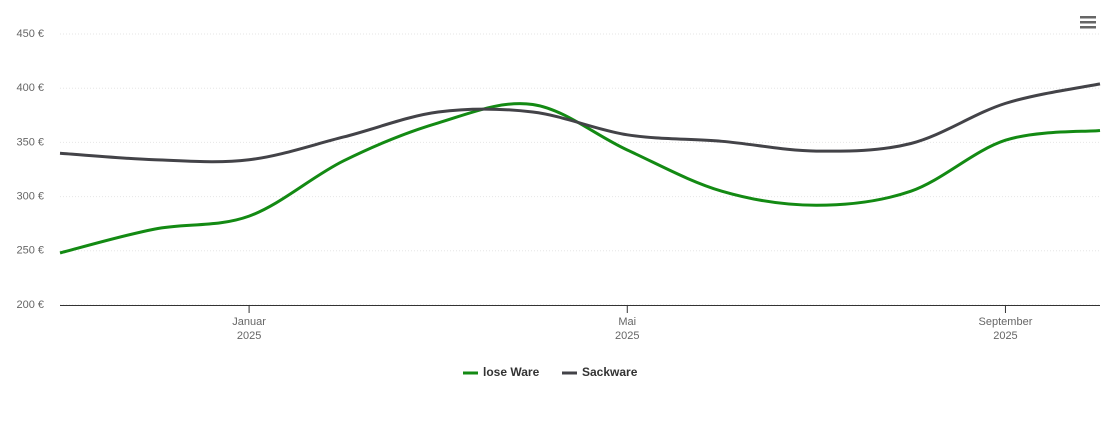 The width and height of the screenshot is (1110, 423). What do you see at coordinates (249, 329) in the screenshot?
I see `x-tick-label: Januar 2025` at bounding box center [249, 329].